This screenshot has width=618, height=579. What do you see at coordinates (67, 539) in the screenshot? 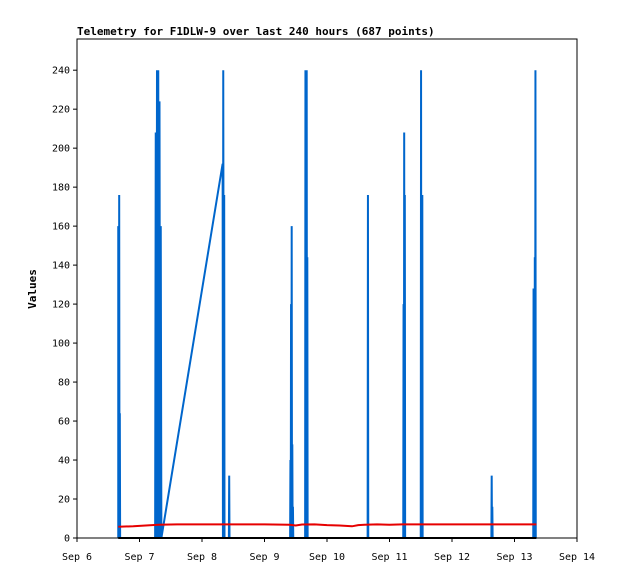
I see `y-tick-label-0: 0` at bounding box center [67, 539].